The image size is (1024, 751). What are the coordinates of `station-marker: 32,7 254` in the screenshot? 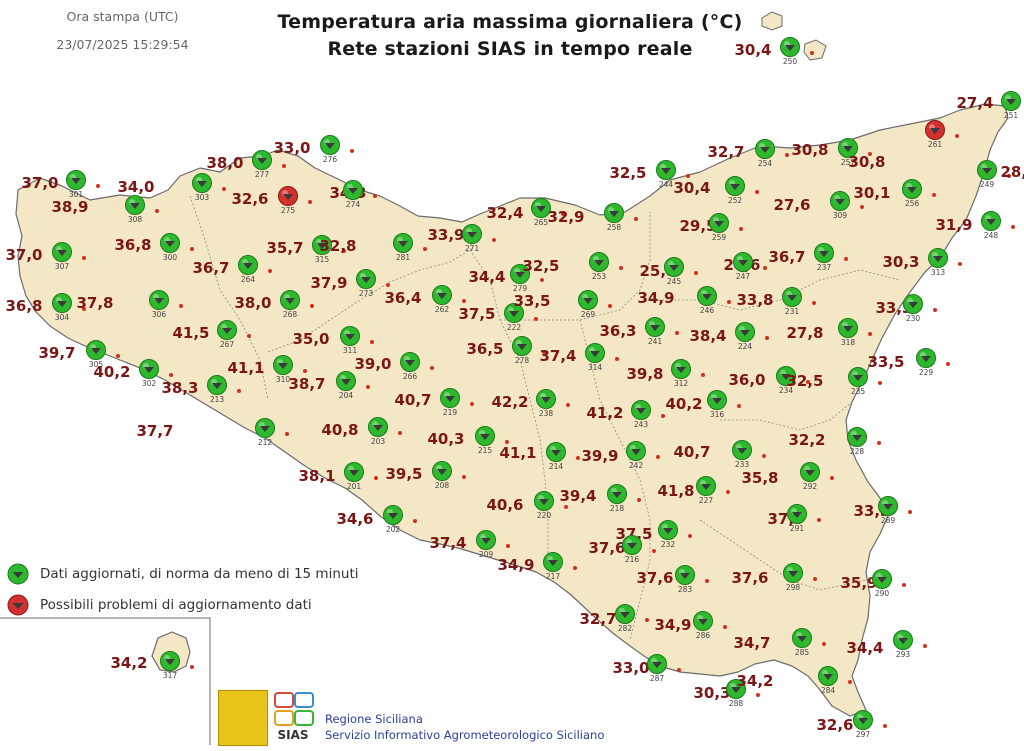 It's located at (748, 154).